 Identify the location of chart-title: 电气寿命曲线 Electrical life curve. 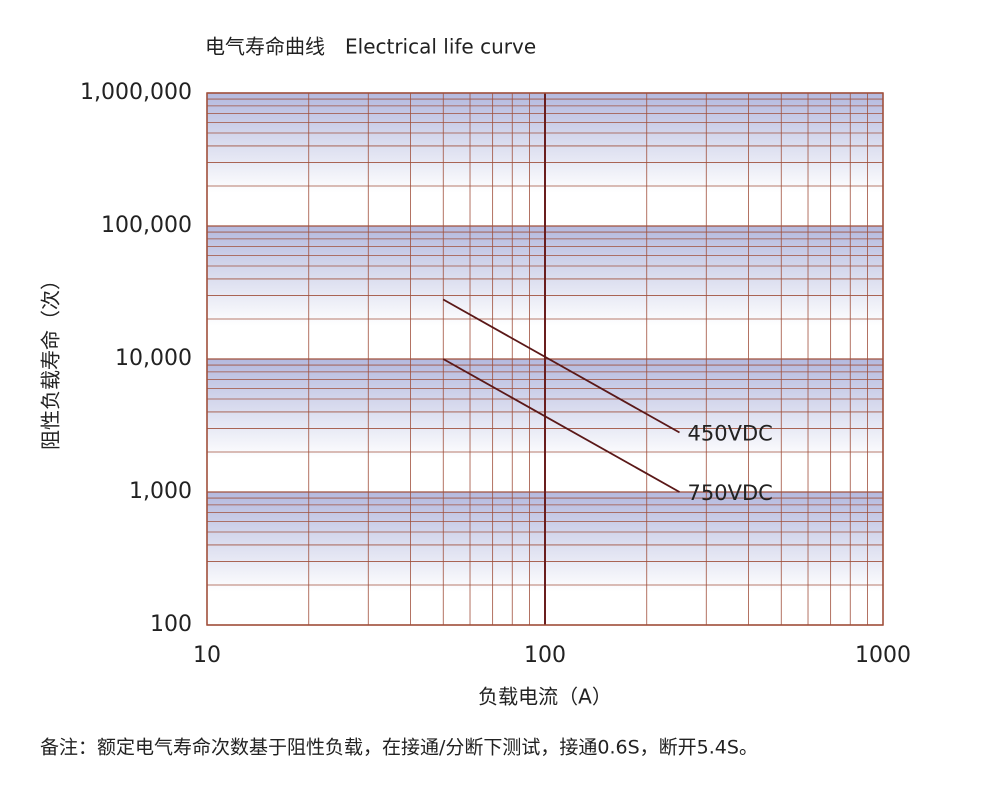
(370, 47).